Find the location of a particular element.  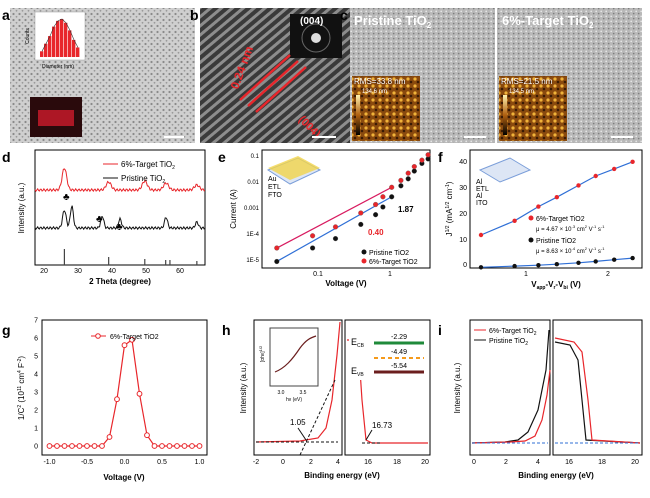

panel-label-d: d is located at coordinates (6, 157).